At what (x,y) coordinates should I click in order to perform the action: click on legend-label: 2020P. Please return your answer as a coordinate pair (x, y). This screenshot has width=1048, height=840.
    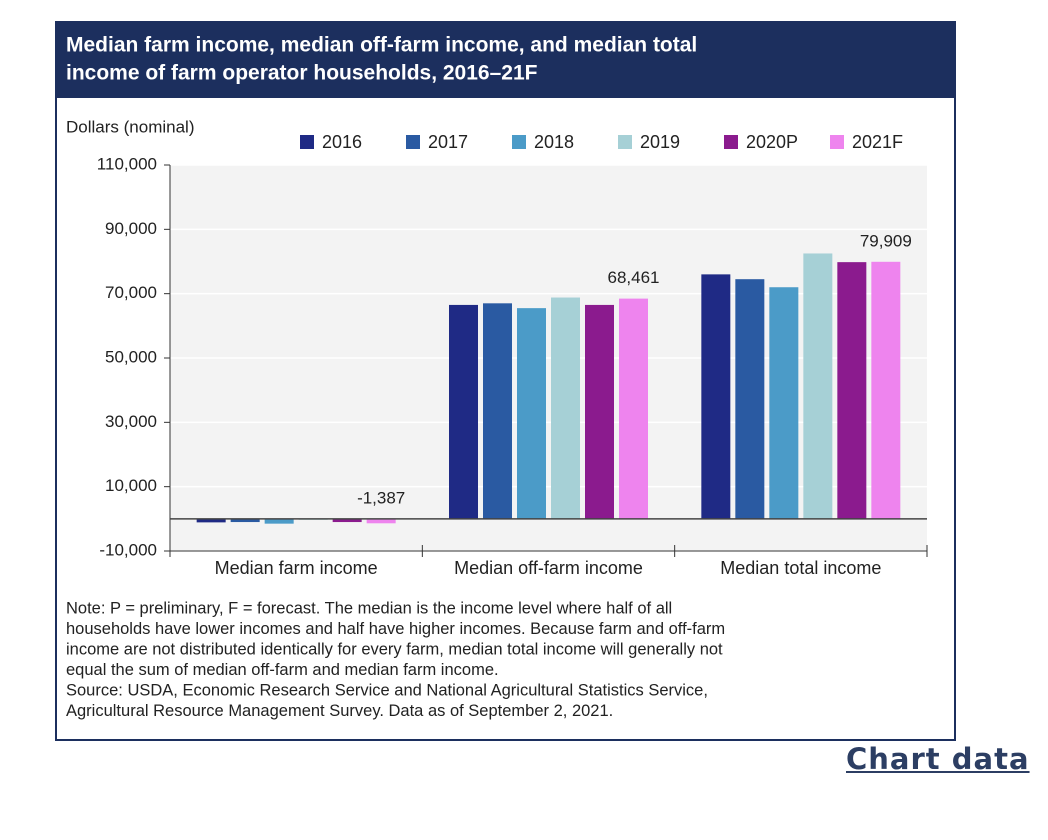
    Looking at the image, I should click on (772, 142).